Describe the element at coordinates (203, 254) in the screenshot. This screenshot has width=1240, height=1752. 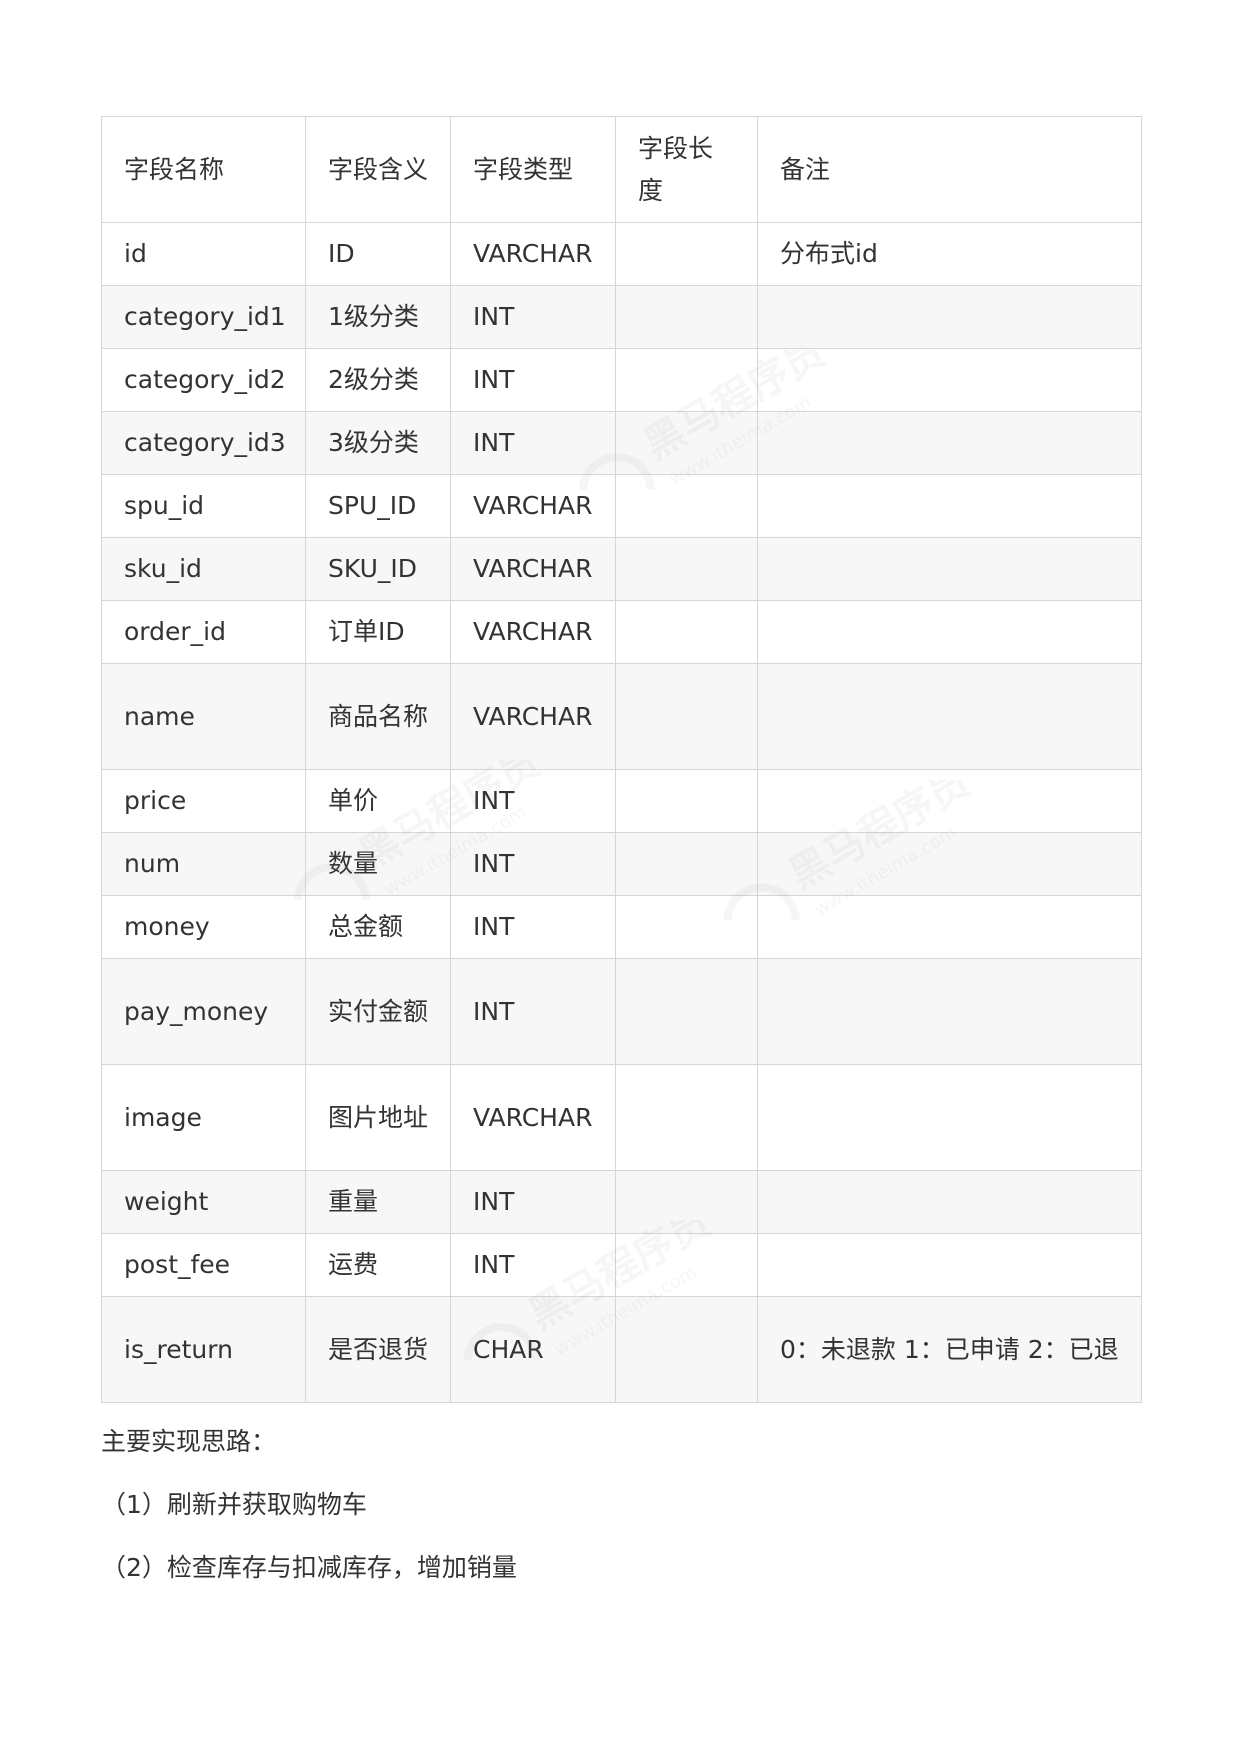
I see `cell-name: id` at that location.